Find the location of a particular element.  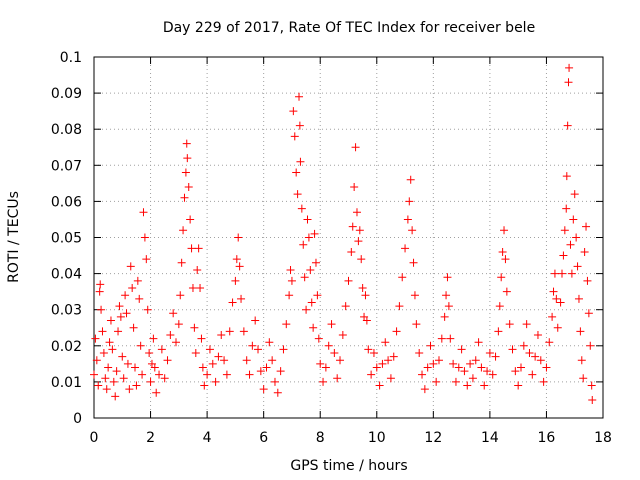

x-tick-label: 16 is located at coordinates (547, 438).